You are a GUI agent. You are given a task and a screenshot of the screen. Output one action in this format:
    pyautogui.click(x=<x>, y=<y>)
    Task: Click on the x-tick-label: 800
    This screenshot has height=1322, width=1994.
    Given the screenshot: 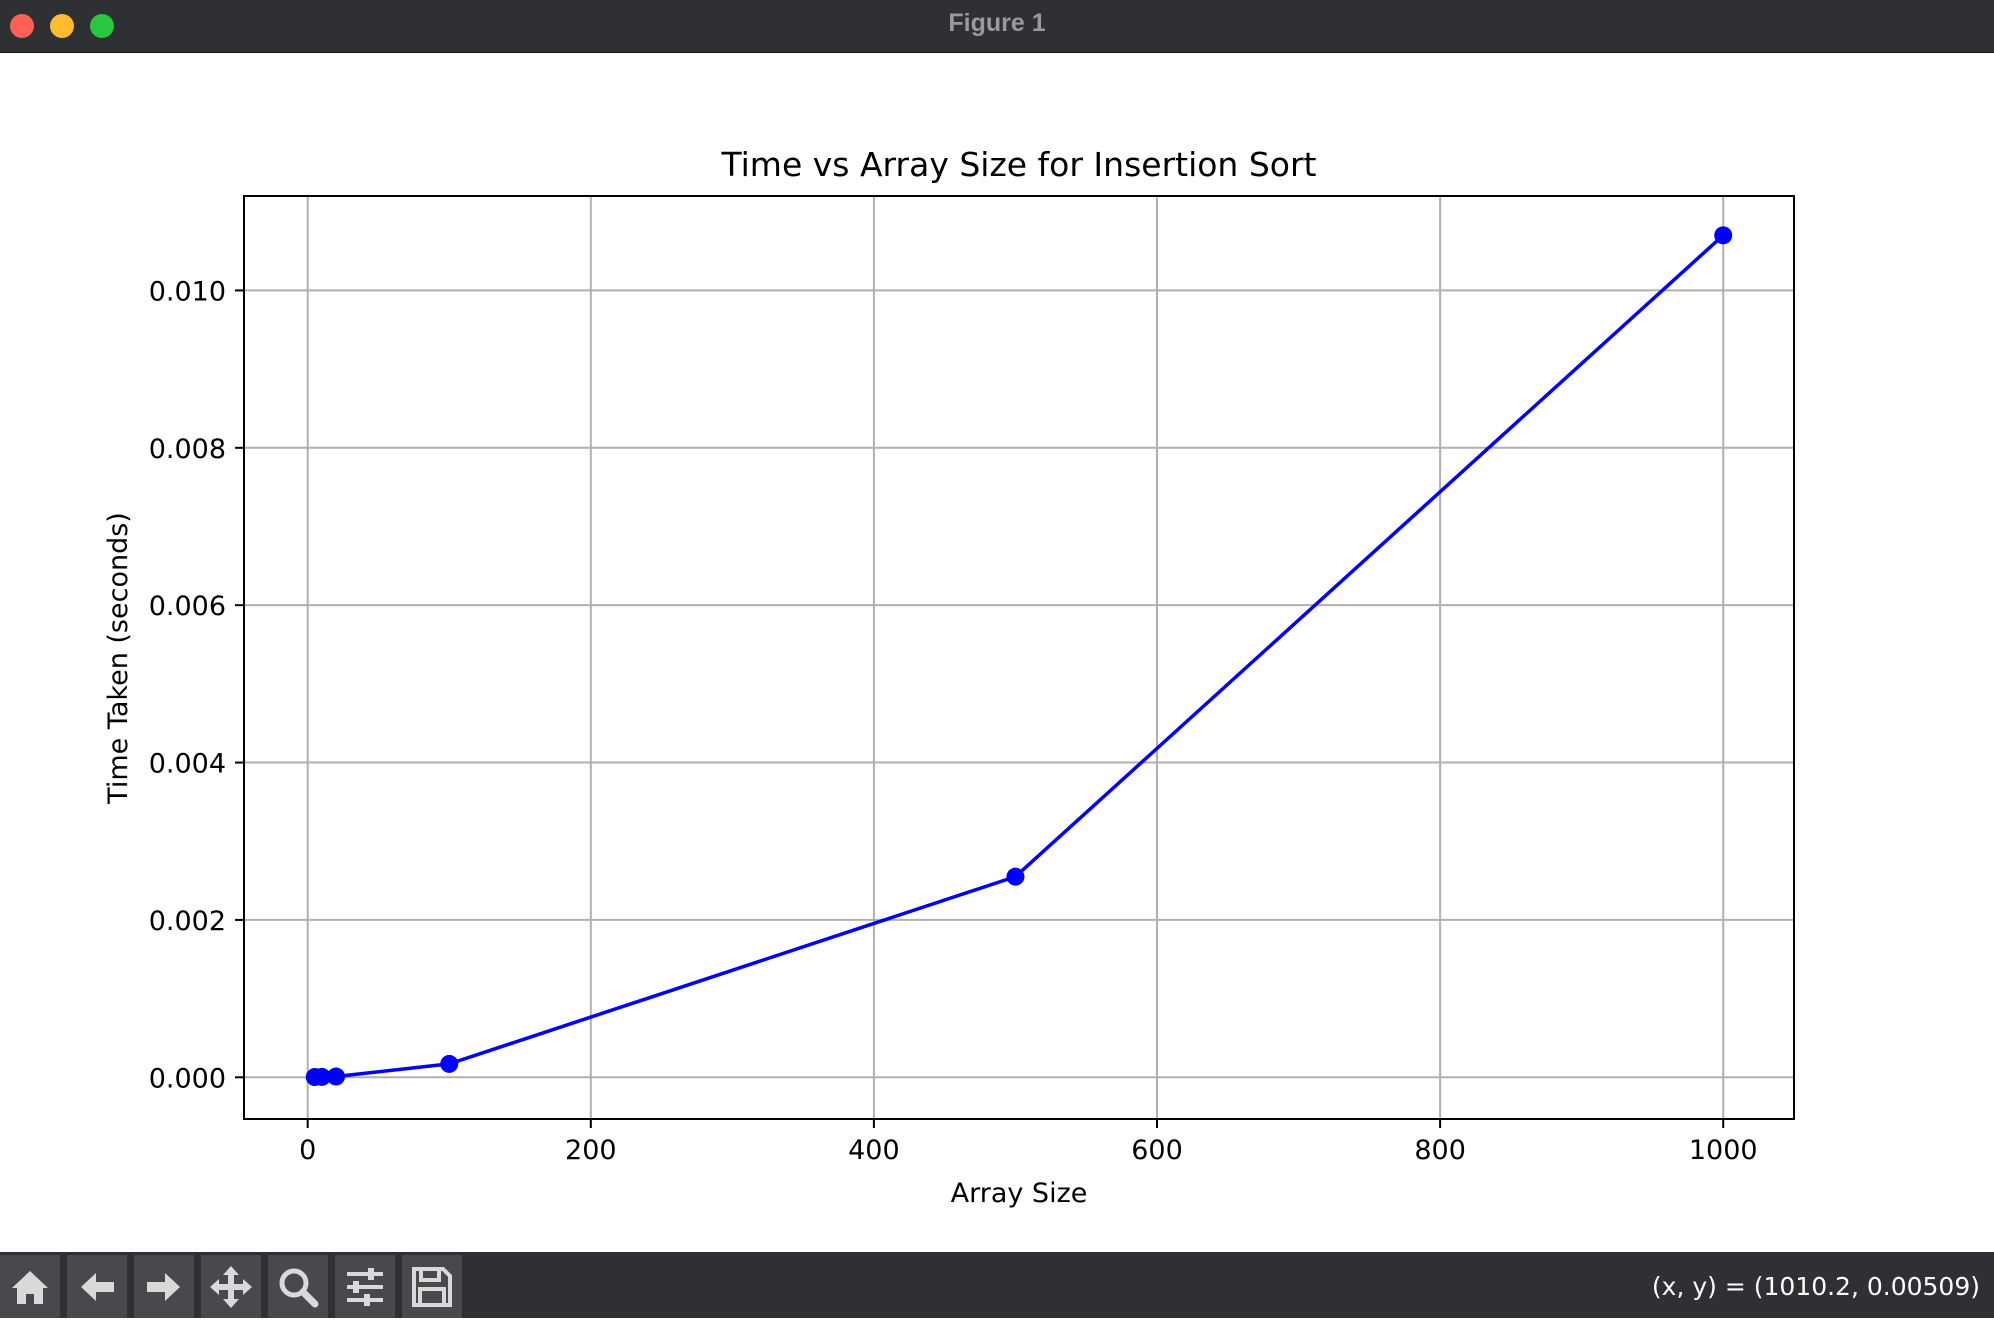 What is the action you would take?
    pyautogui.click(x=1440, y=1150)
    